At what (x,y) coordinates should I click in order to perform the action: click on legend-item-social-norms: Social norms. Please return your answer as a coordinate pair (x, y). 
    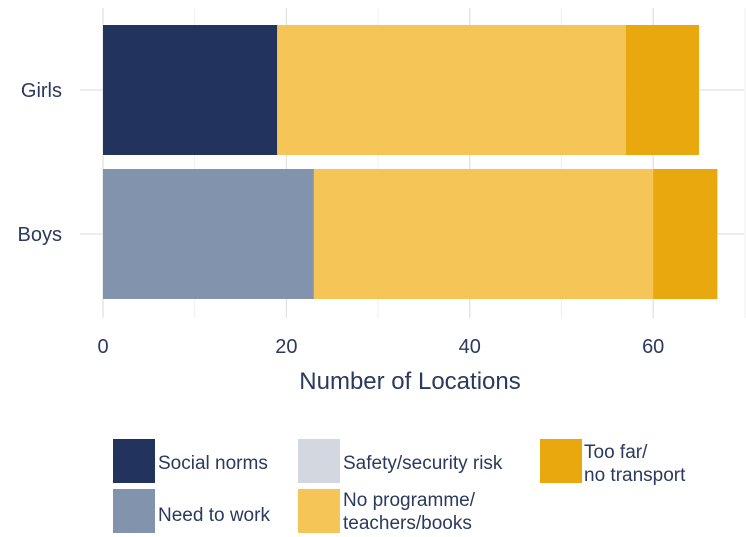
    Looking at the image, I should click on (190, 461).